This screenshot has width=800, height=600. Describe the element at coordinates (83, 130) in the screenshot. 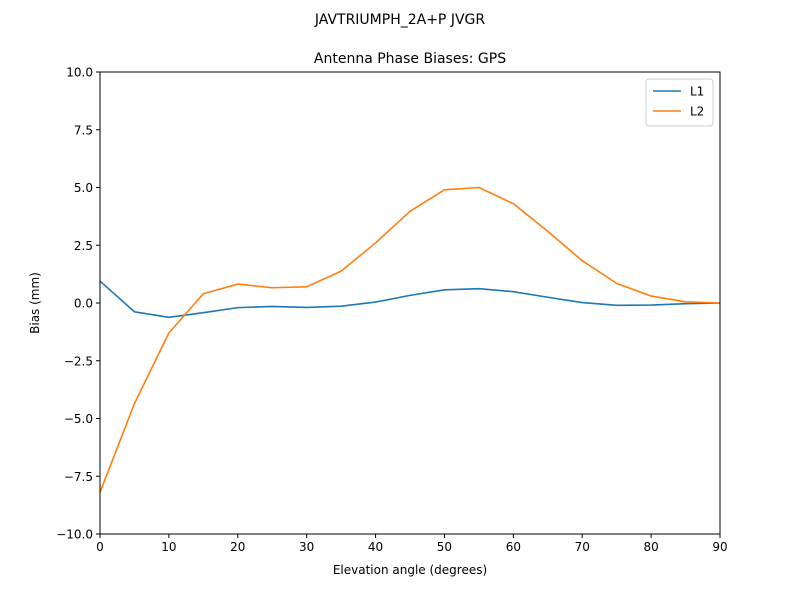

I see `y-tick-label: 7.5` at that location.